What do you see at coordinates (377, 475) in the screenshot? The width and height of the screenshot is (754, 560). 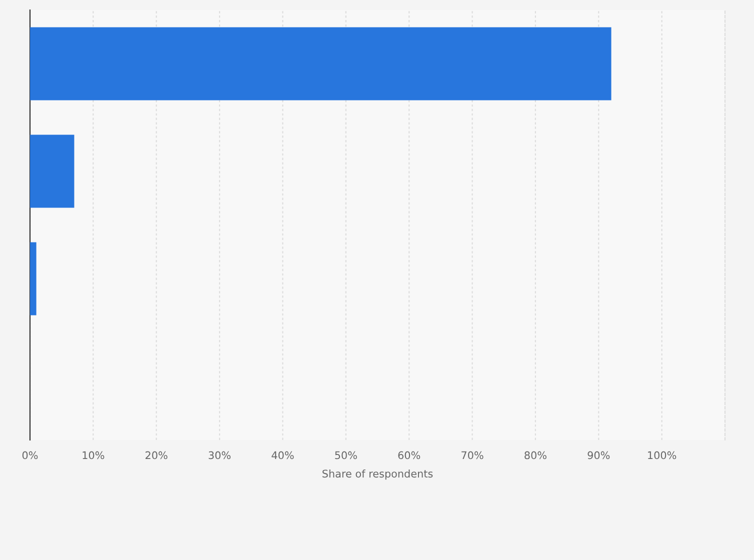 I see `x-axis-title: Share of respondents` at bounding box center [377, 475].